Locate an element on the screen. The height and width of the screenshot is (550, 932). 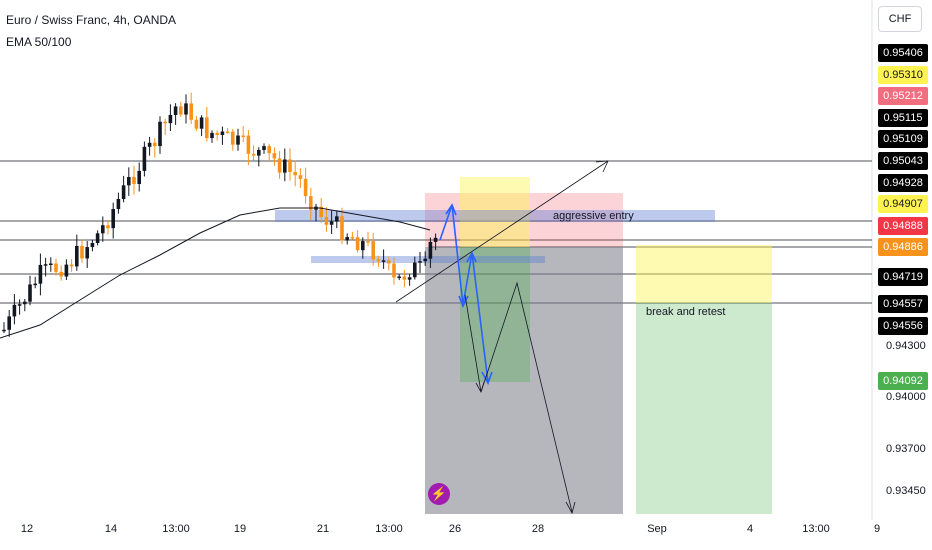
stop-zone-red is located at coordinates (524, 220).